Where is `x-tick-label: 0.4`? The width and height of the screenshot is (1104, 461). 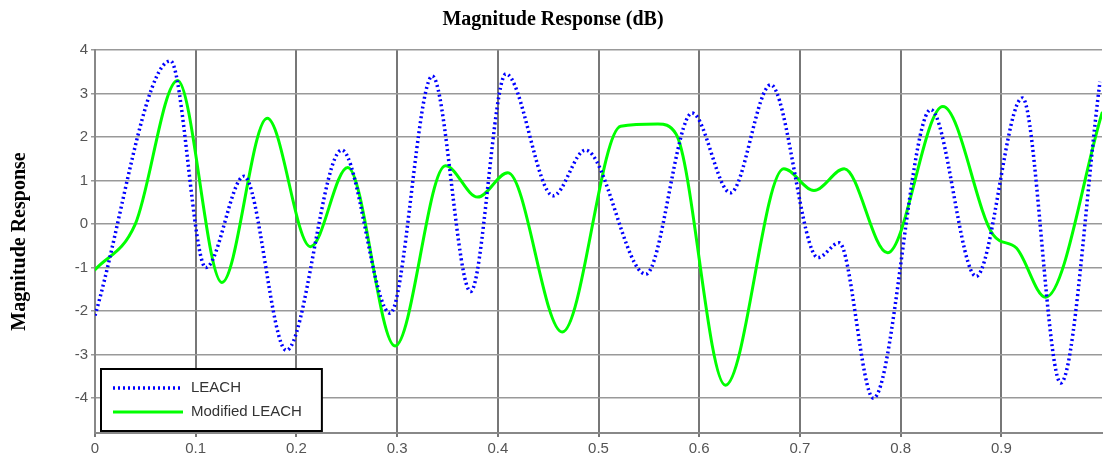 x-tick-label: 0.4 is located at coordinates (498, 448).